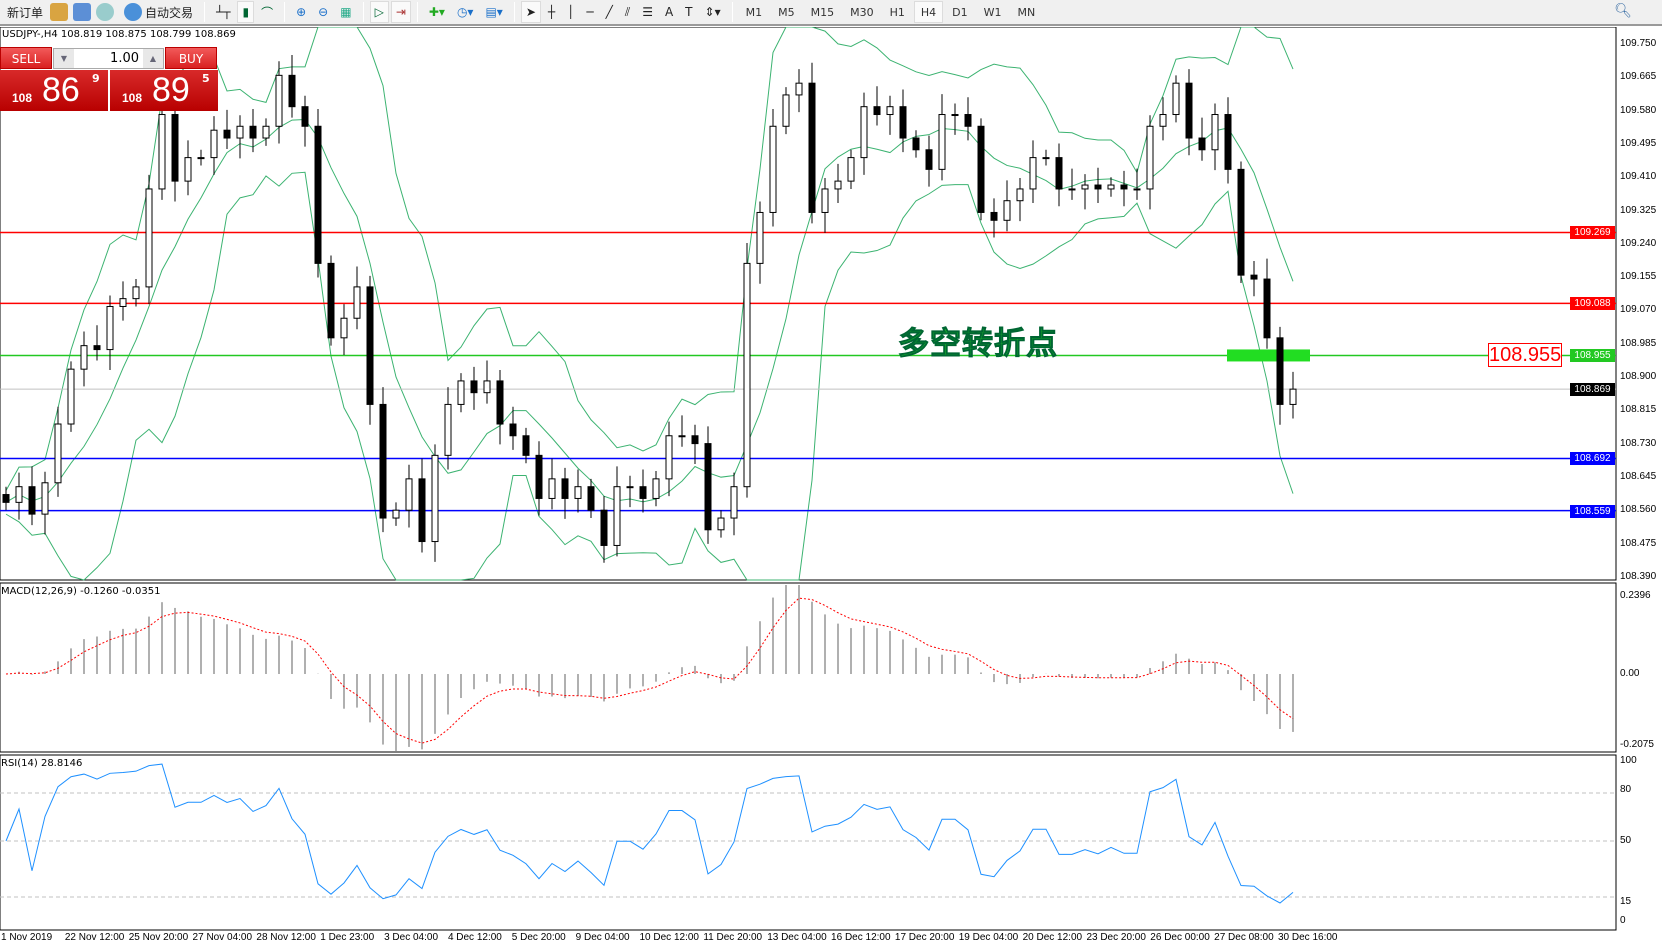 This screenshot has height=949, width=1662. I want to click on signals-icon, so click(105, 12).